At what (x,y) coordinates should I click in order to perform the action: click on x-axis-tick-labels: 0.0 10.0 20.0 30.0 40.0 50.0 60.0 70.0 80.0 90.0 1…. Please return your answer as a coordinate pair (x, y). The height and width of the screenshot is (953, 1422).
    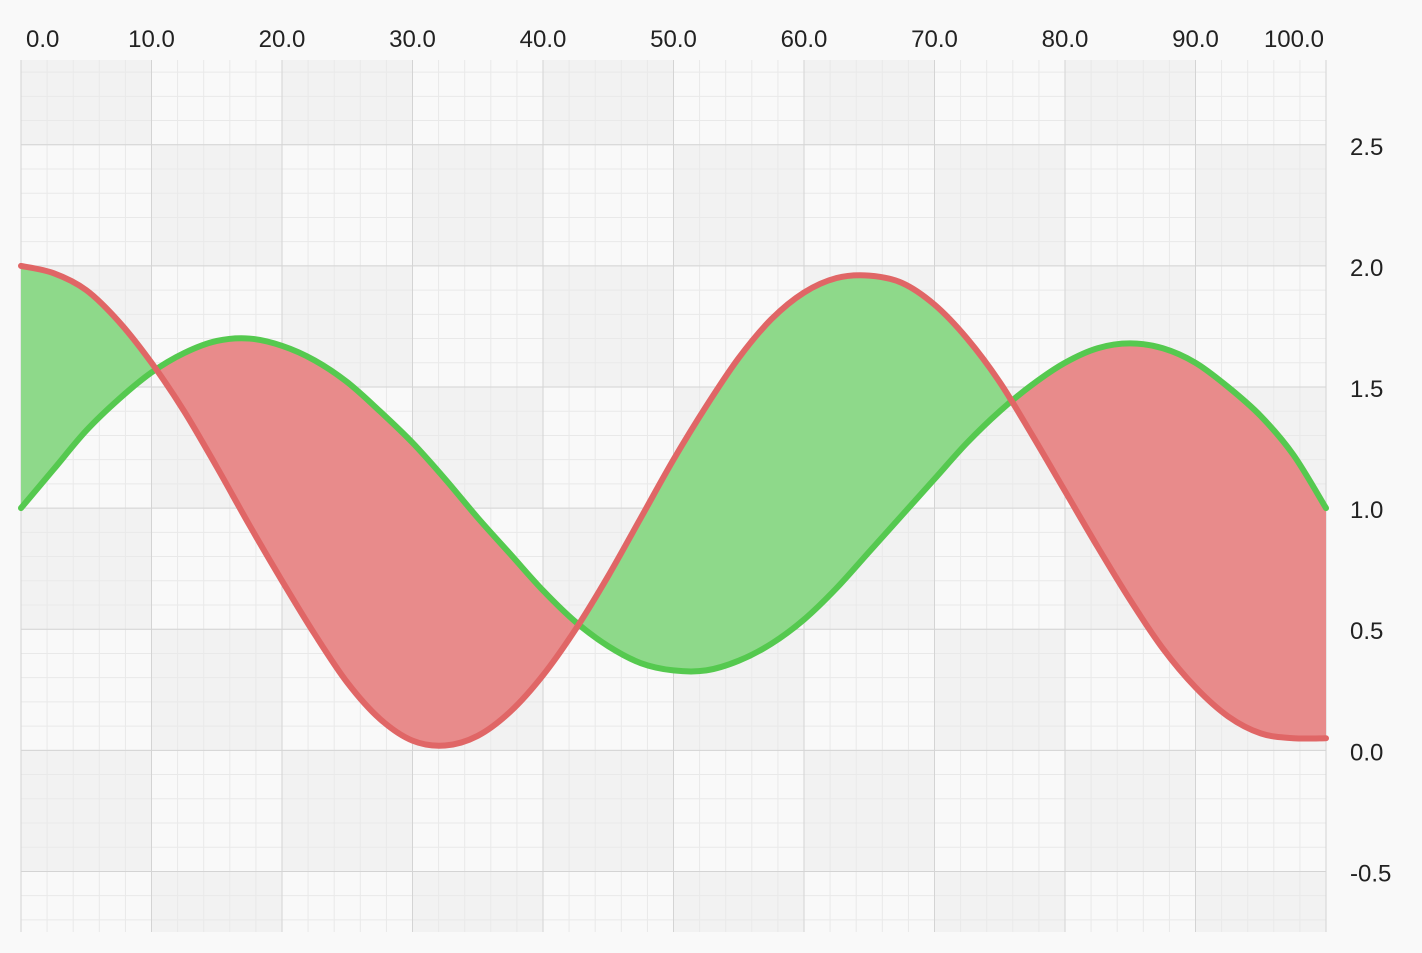
    Looking at the image, I should click on (675, 39).